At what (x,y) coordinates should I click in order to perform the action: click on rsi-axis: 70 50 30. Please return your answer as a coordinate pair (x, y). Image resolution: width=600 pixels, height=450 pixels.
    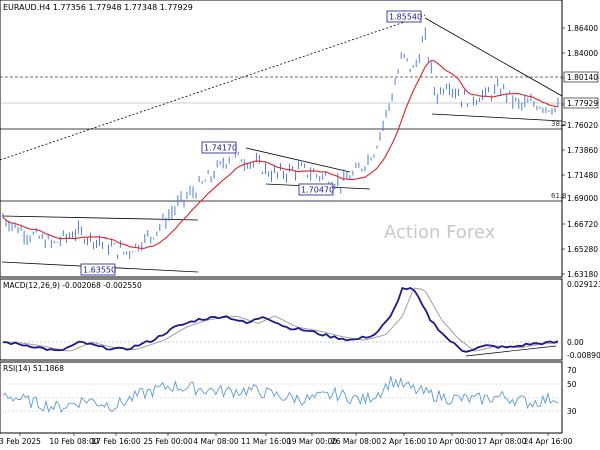
    Looking at the image, I should click on (572, 391).